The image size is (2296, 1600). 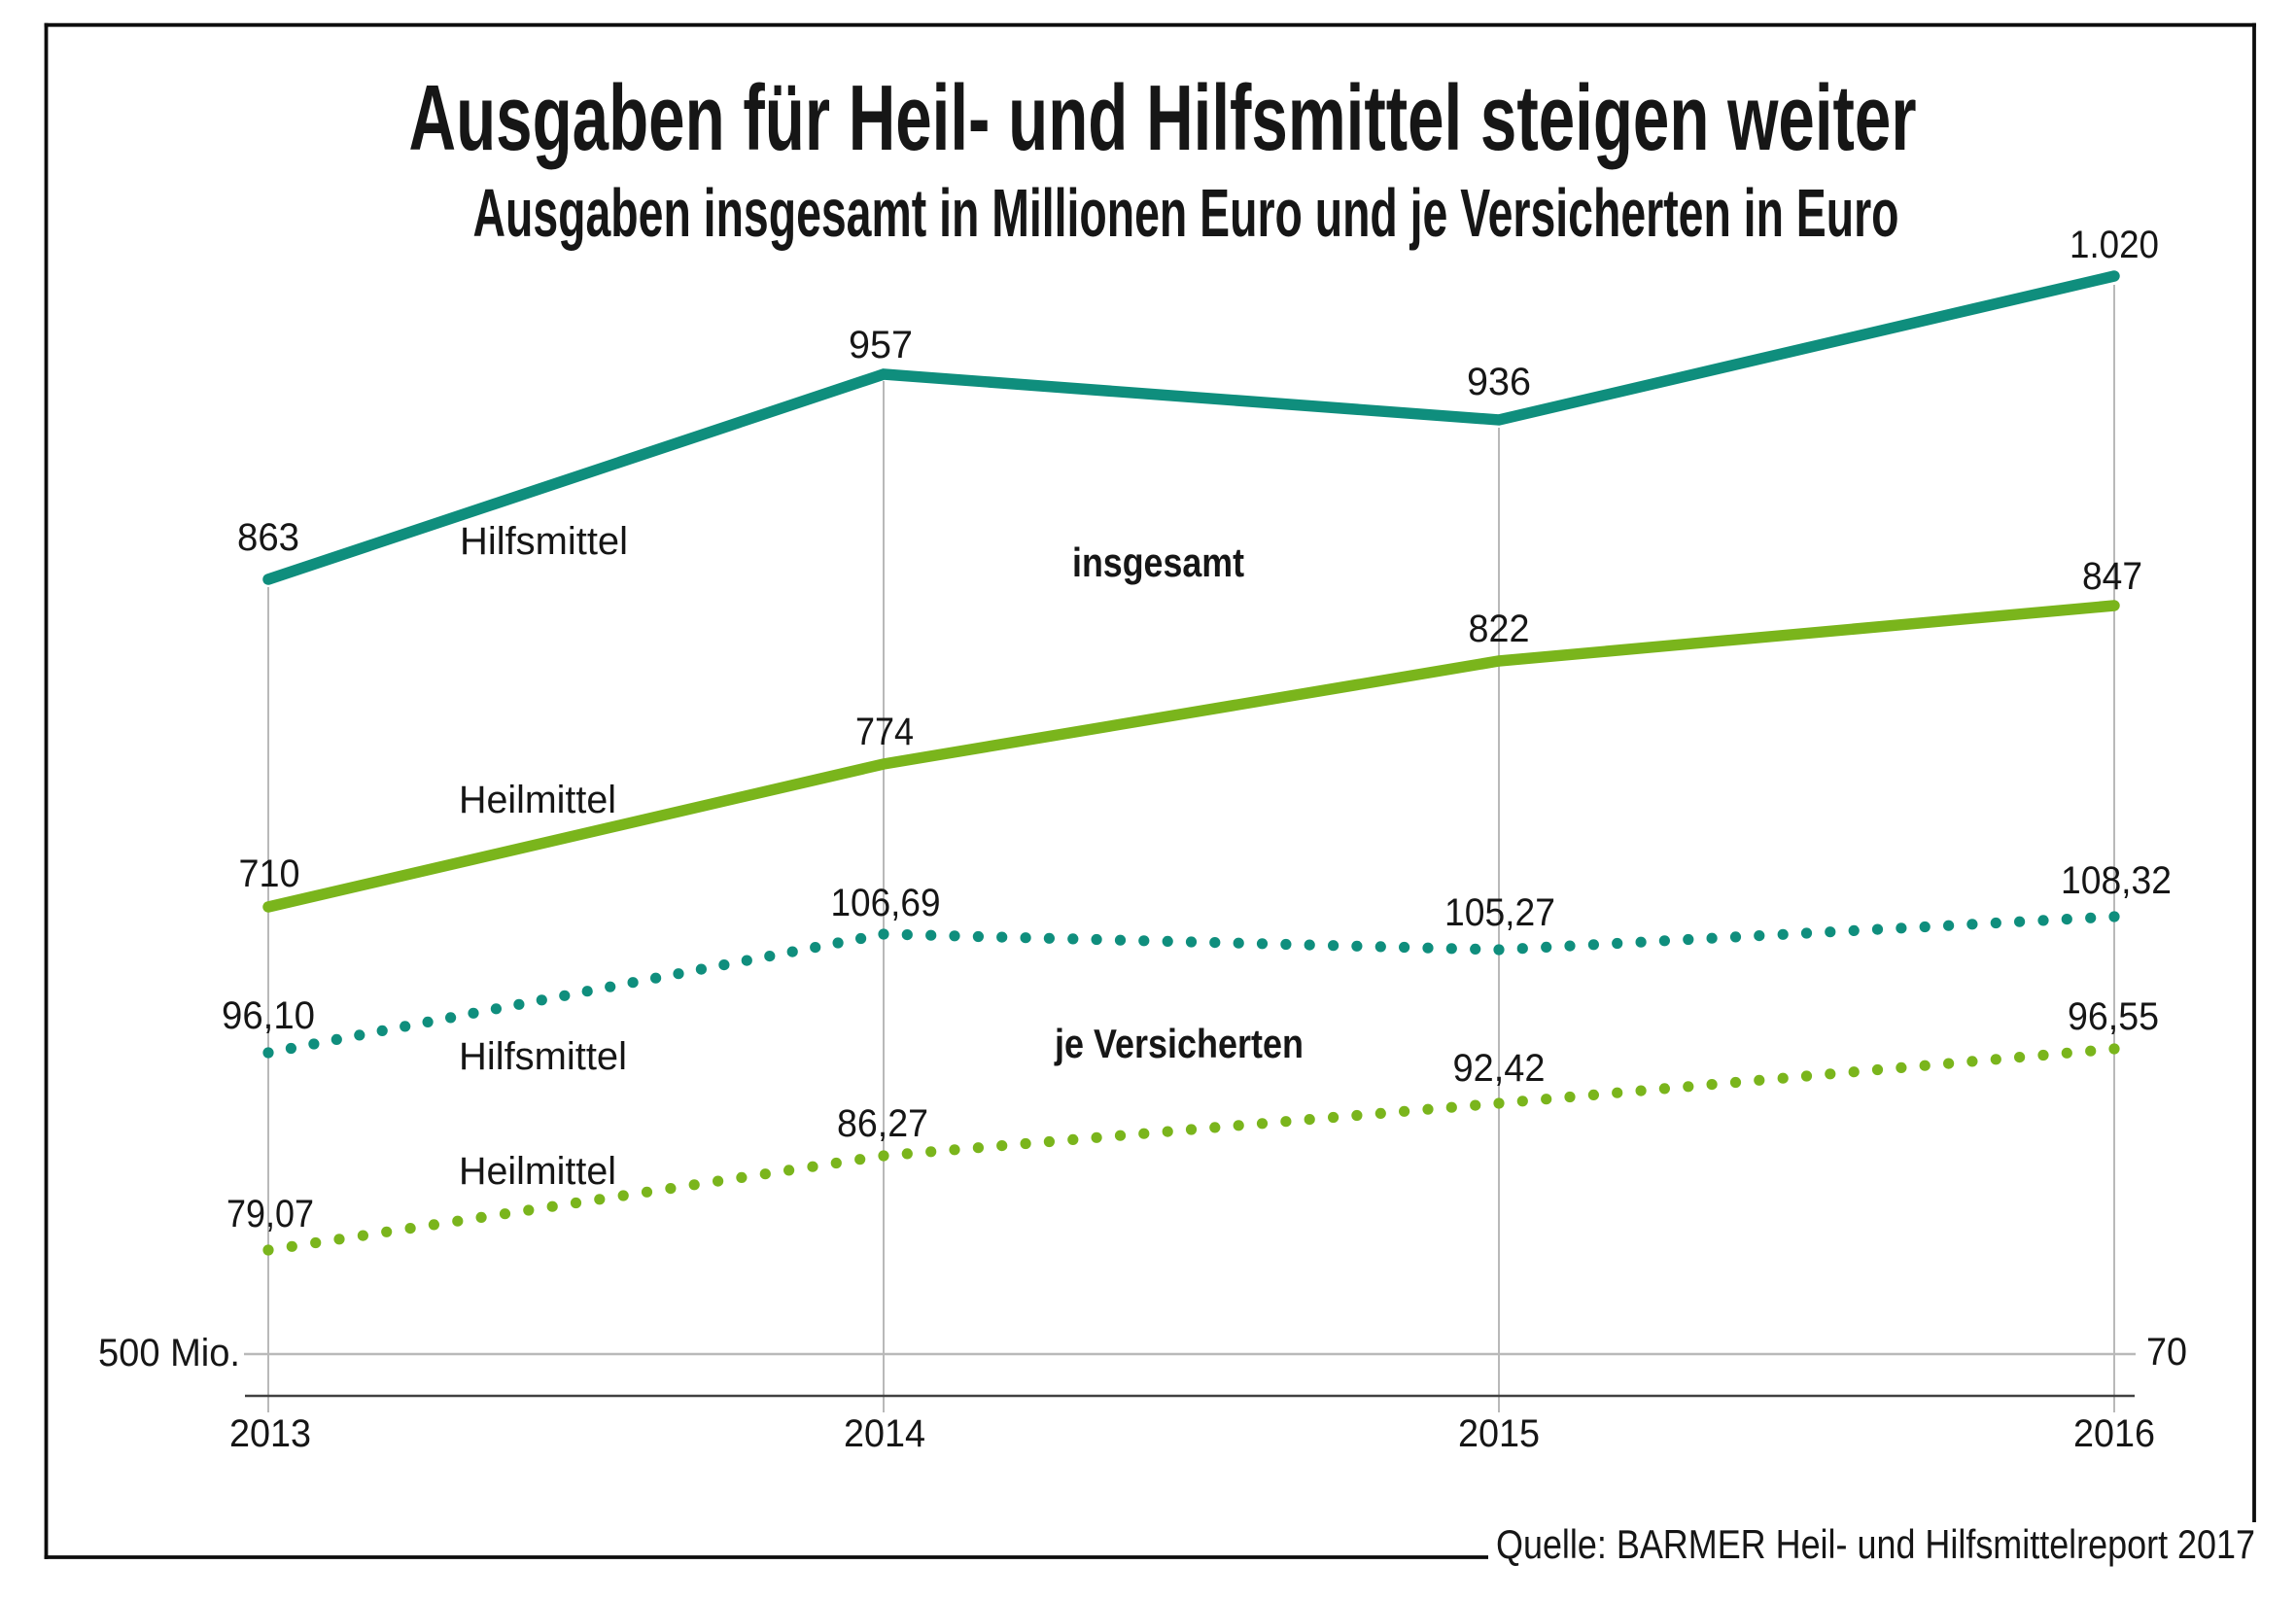 I want to click on svg-text: 774, so click(x=884, y=732).